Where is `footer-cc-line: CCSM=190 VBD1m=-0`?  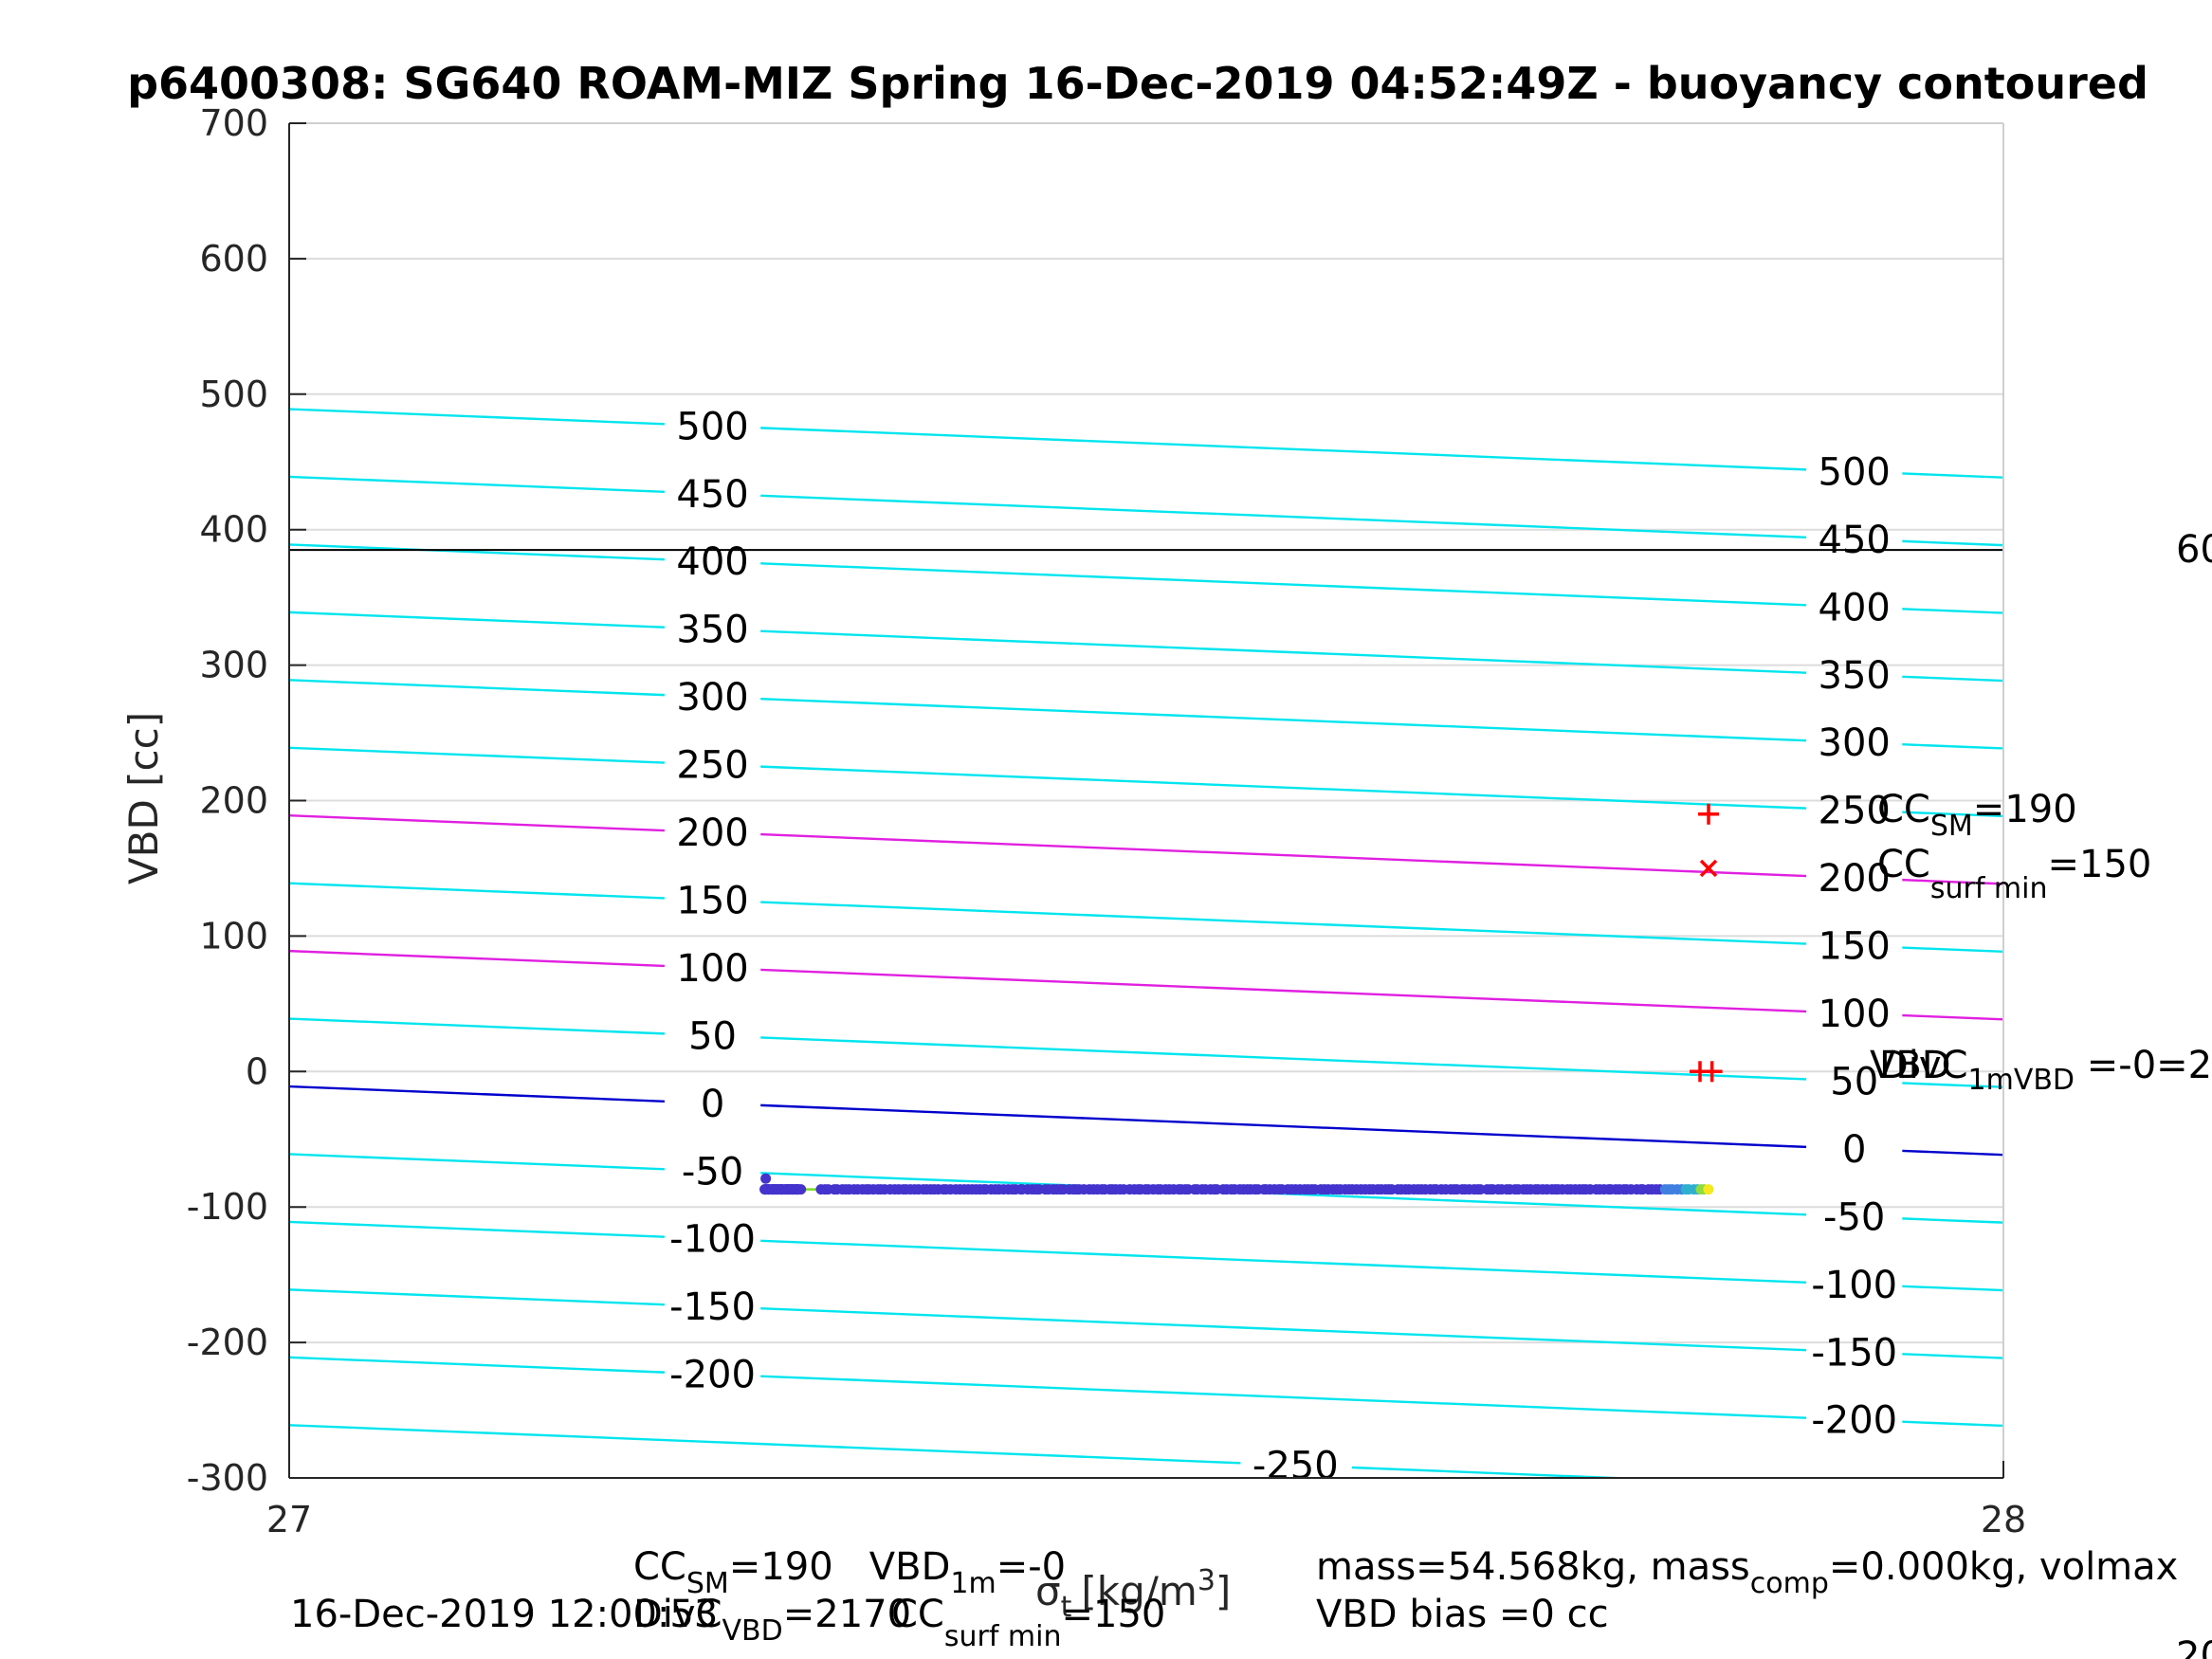 footer-cc-line: CCSM=190 VBD1m=-0 is located at coordinates (849, 1572).